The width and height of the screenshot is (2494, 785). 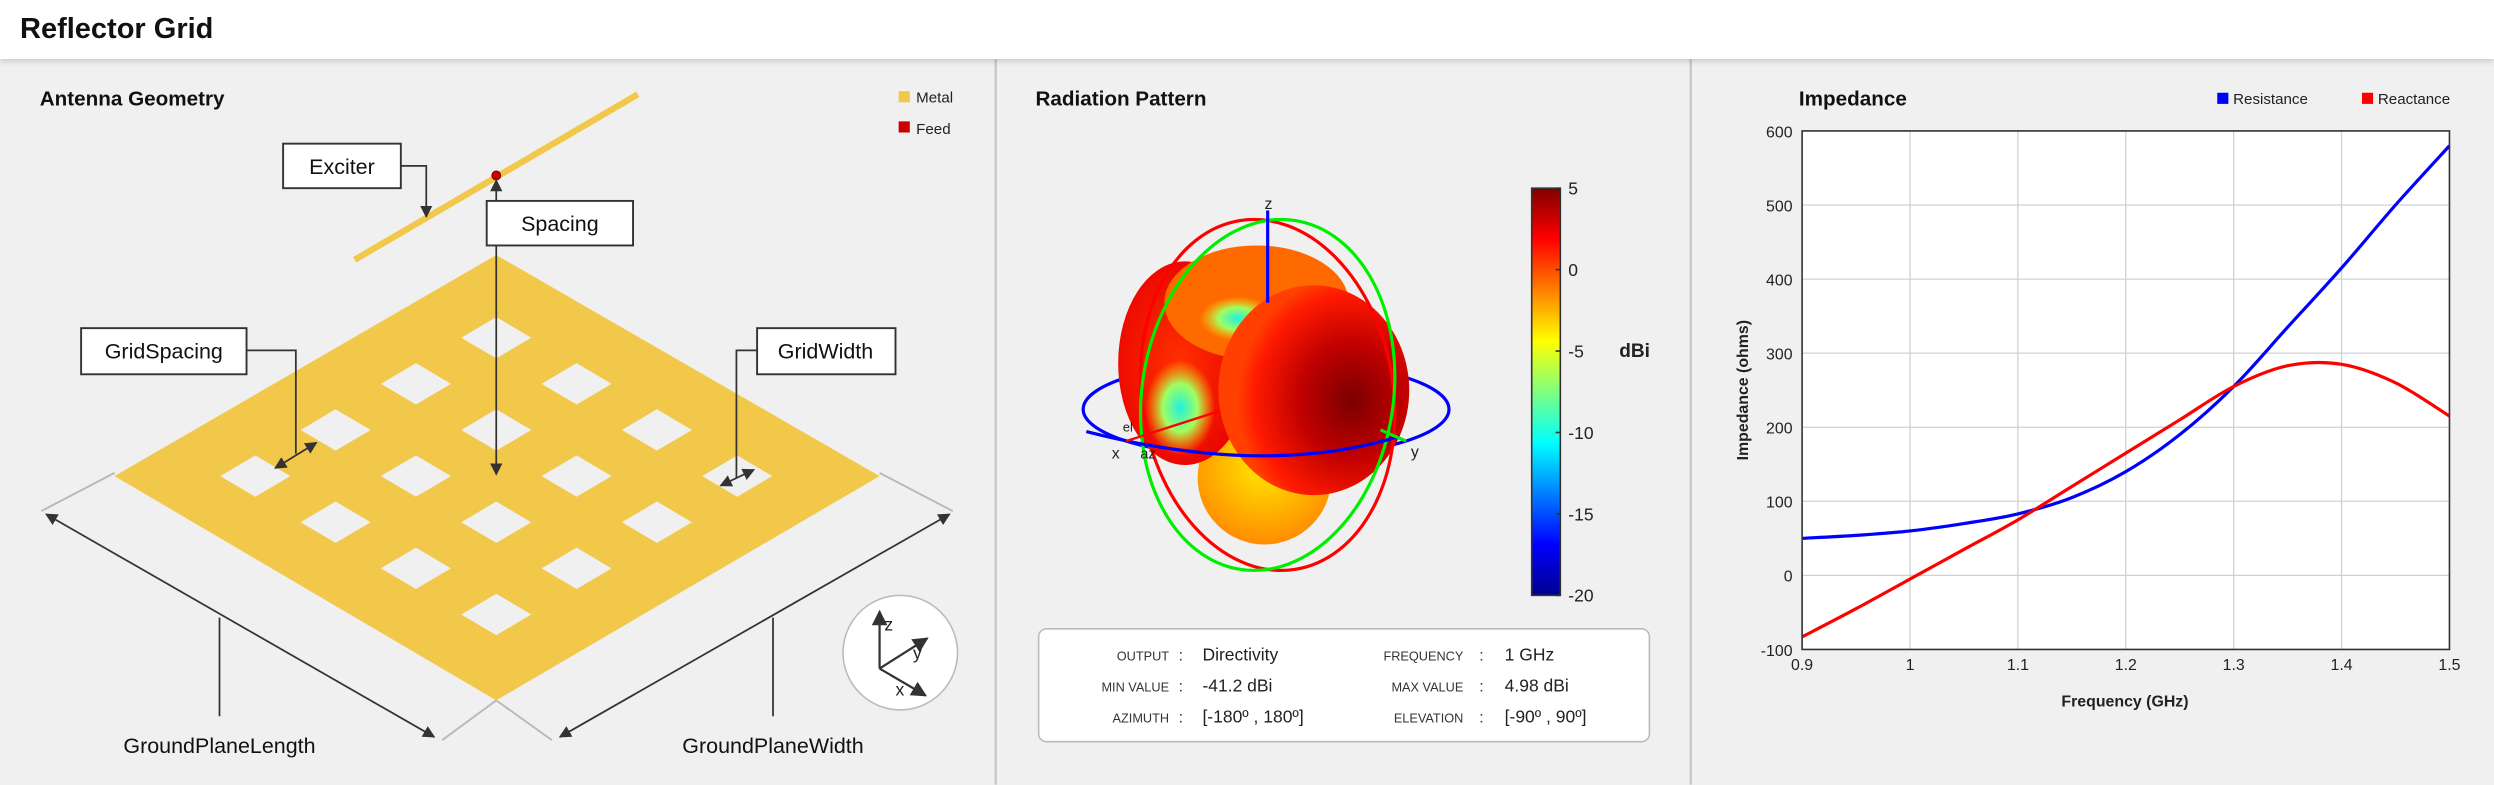 I want to click on chart-legend: Resistance Reactance, so click(x=2333, y=99).